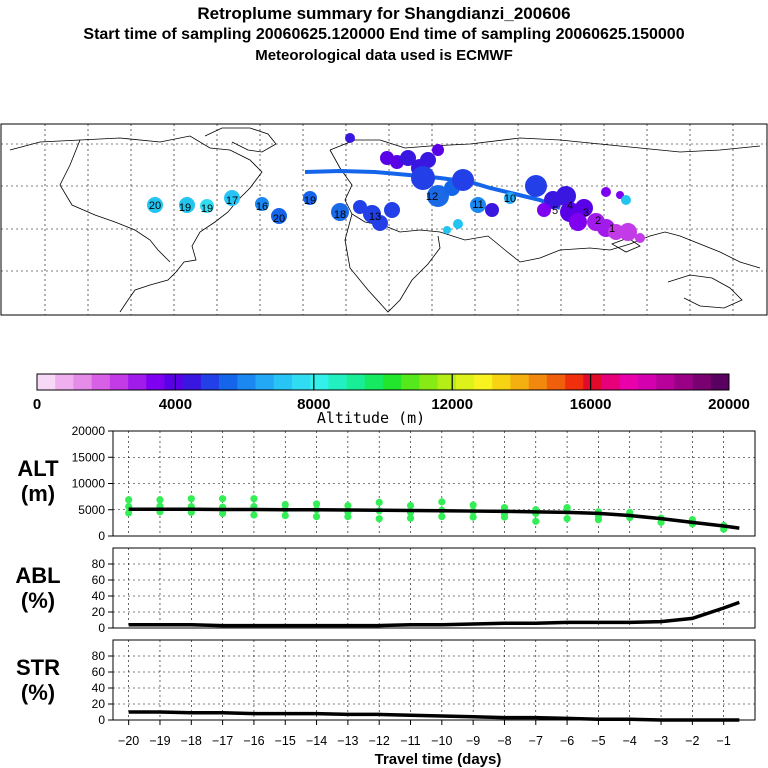 The width and height of the screenshot is (768, 768). Describe the element at coordinates (384, 55) in the screenshot. I see `meteo-source: Meteorological data used is ECMWF` at that location.